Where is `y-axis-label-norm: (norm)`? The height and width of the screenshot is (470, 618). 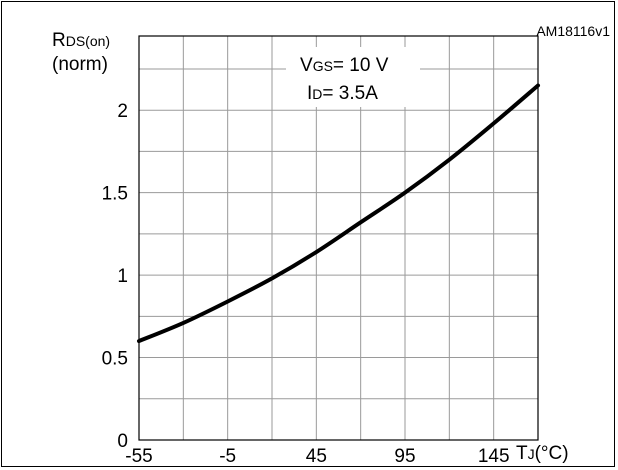
y-axis-label-norm: (norm) is located at coordinates (80, 64).